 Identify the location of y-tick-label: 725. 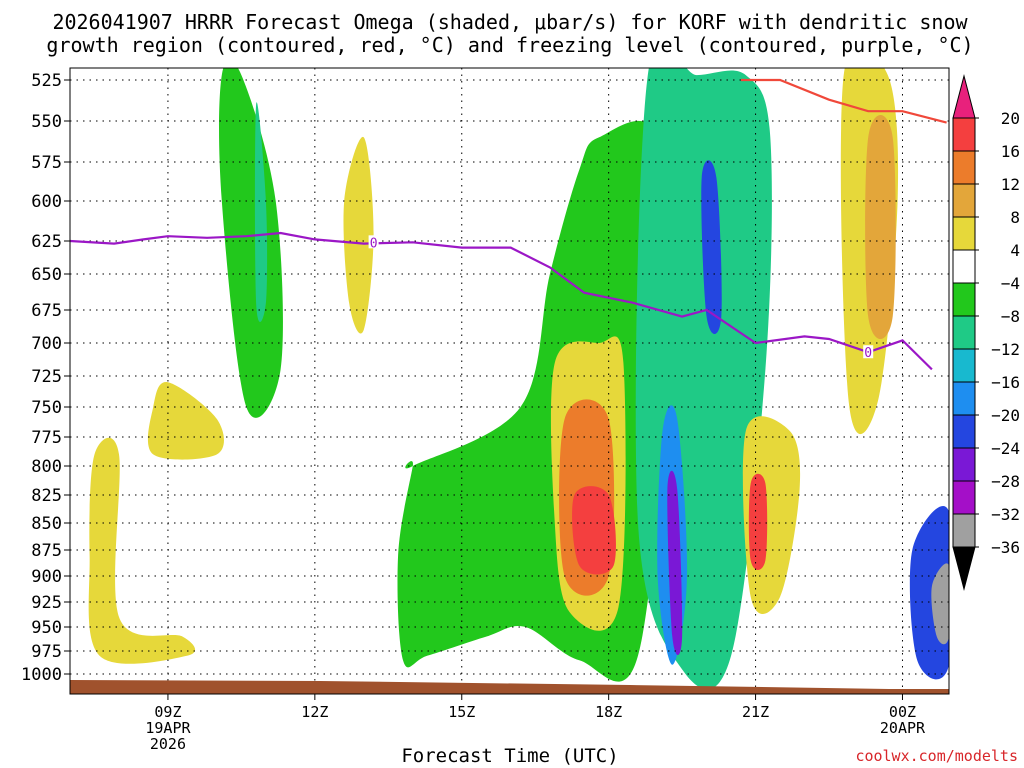
(46, 377).